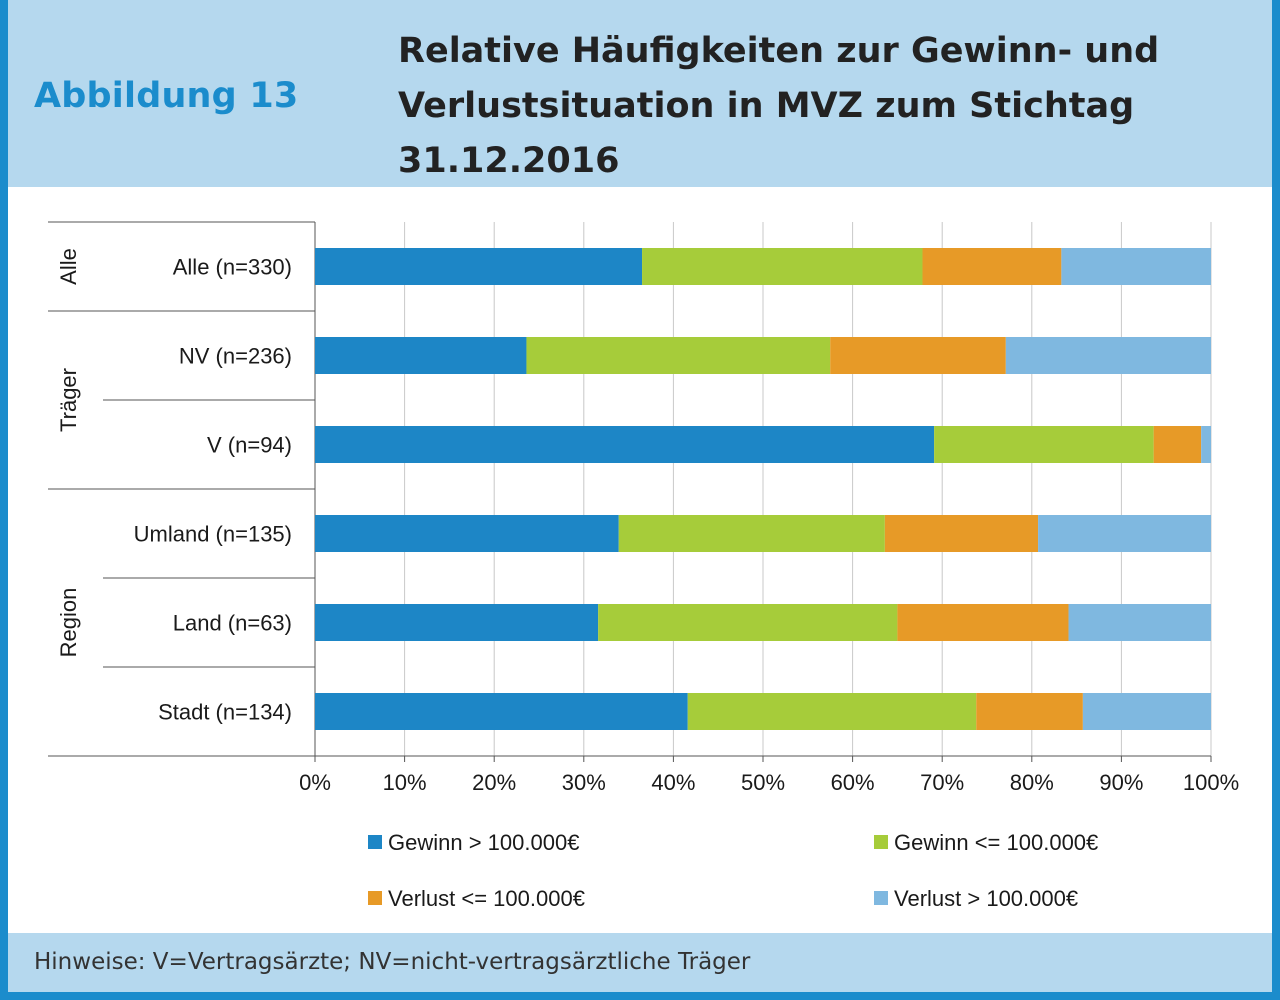 The image size is (1280, 1000). I want to click on x-tick-label: 0%, so click(315, 782).